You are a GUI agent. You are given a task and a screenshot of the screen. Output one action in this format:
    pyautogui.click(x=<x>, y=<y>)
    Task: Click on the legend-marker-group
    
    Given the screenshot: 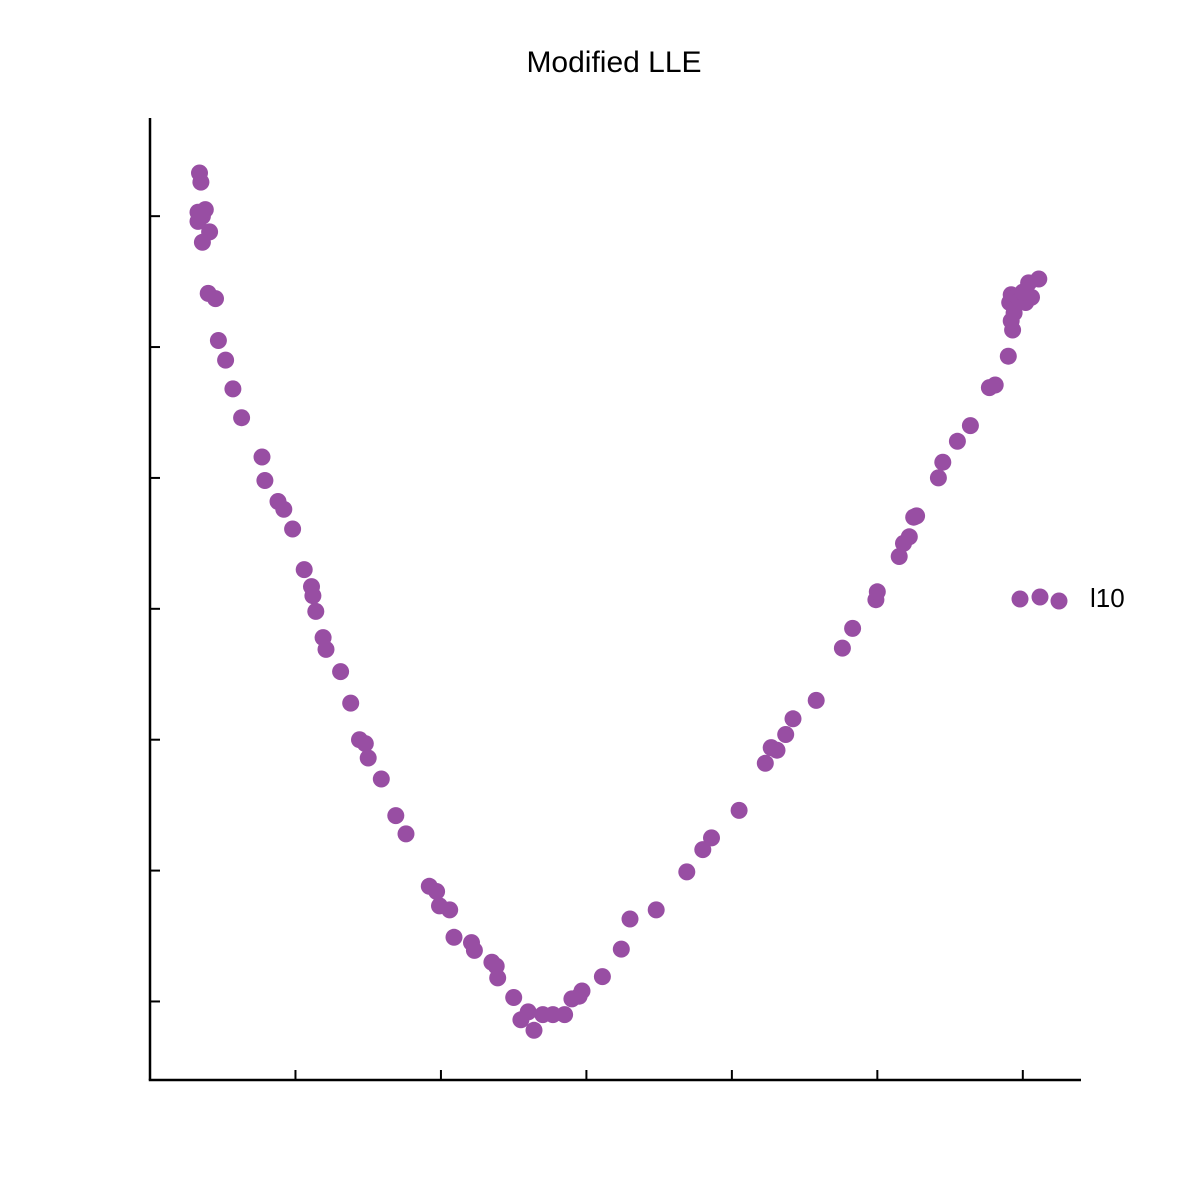 What is the action you would take?
    pyautogui.click(x=1039, y=599)
    